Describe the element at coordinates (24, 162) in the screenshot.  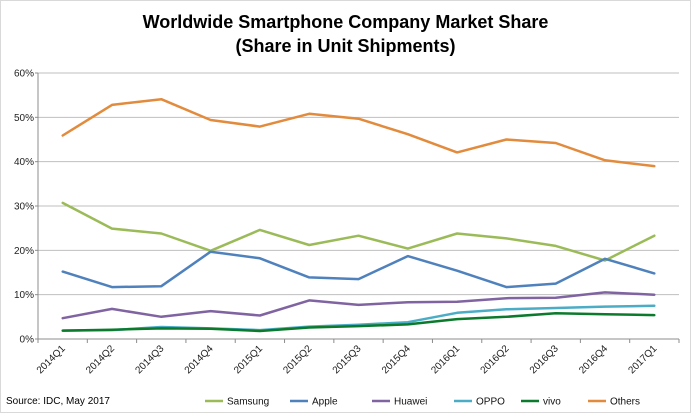
I see `y-tick-label: 40%` at that location.